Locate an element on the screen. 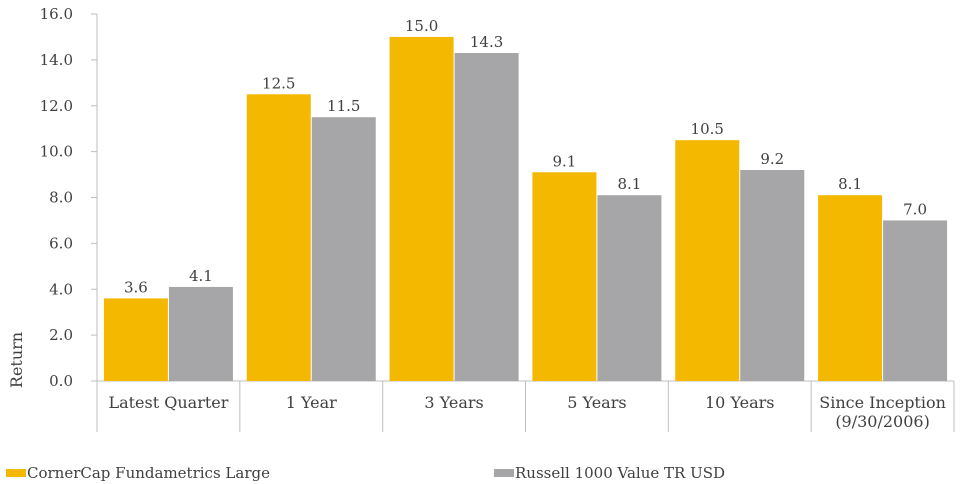 This screenshot has width=965, height=484. y-tick-label: 2.0 is located at coordinates (61, 335).